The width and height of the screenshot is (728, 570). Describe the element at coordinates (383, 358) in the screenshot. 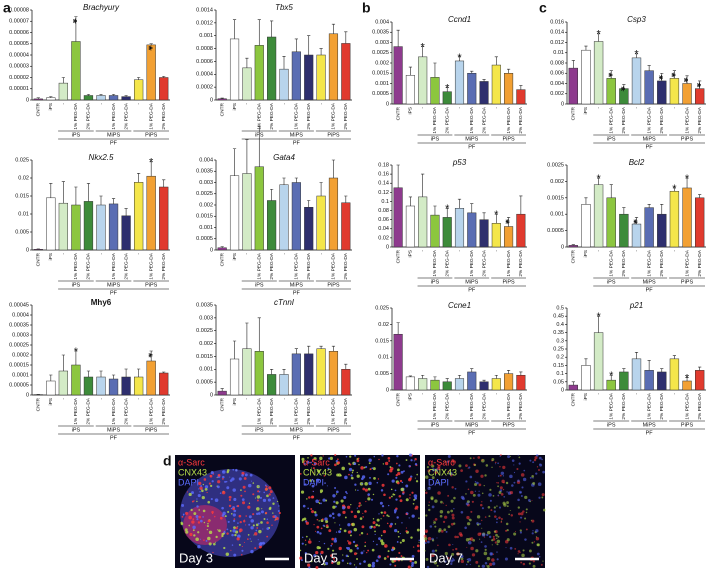

I see `y-tick-label: 0.01` at that location.